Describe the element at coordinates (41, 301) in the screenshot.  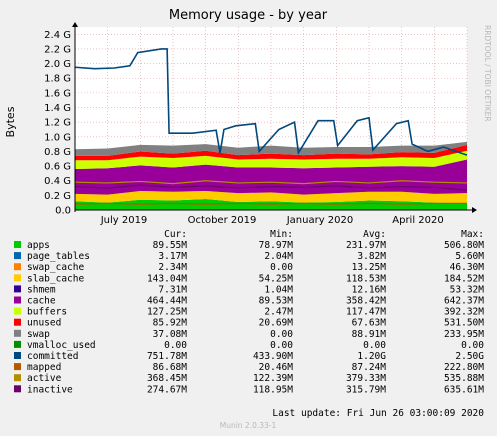
I see `legend-name: cache` at that location.